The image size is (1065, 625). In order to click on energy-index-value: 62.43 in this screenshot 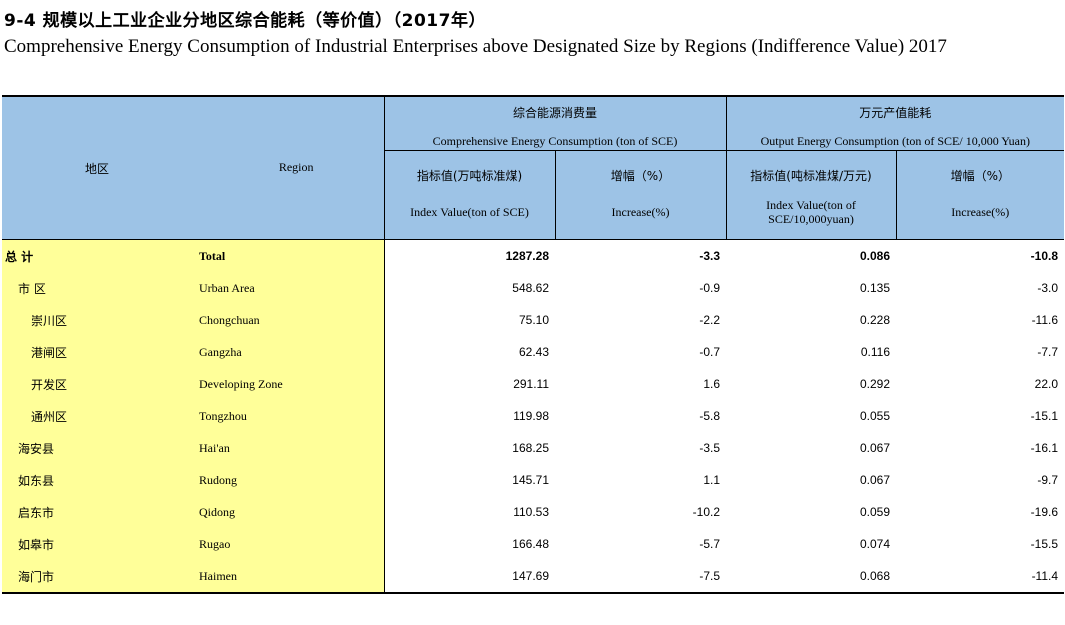, I will do `click(533, 352)`.